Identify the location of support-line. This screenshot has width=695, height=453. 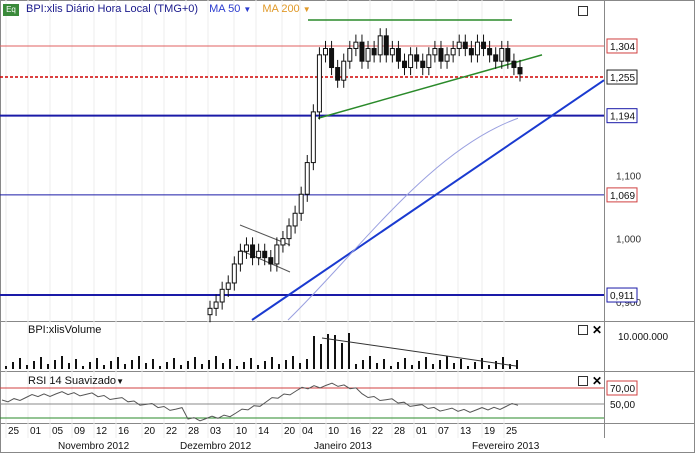
(430, 86).